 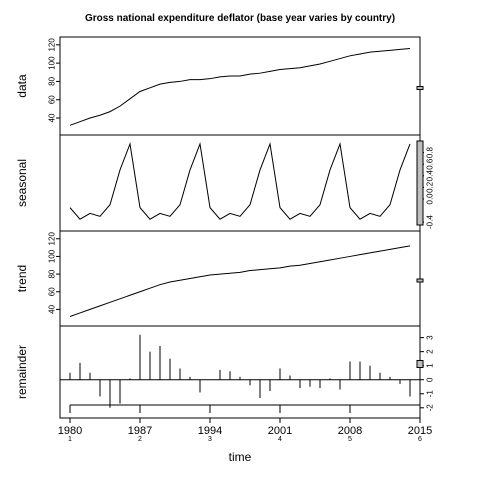 I want to click on y-tick-label-seasonal: -0.4, so click(x=430, y=222).